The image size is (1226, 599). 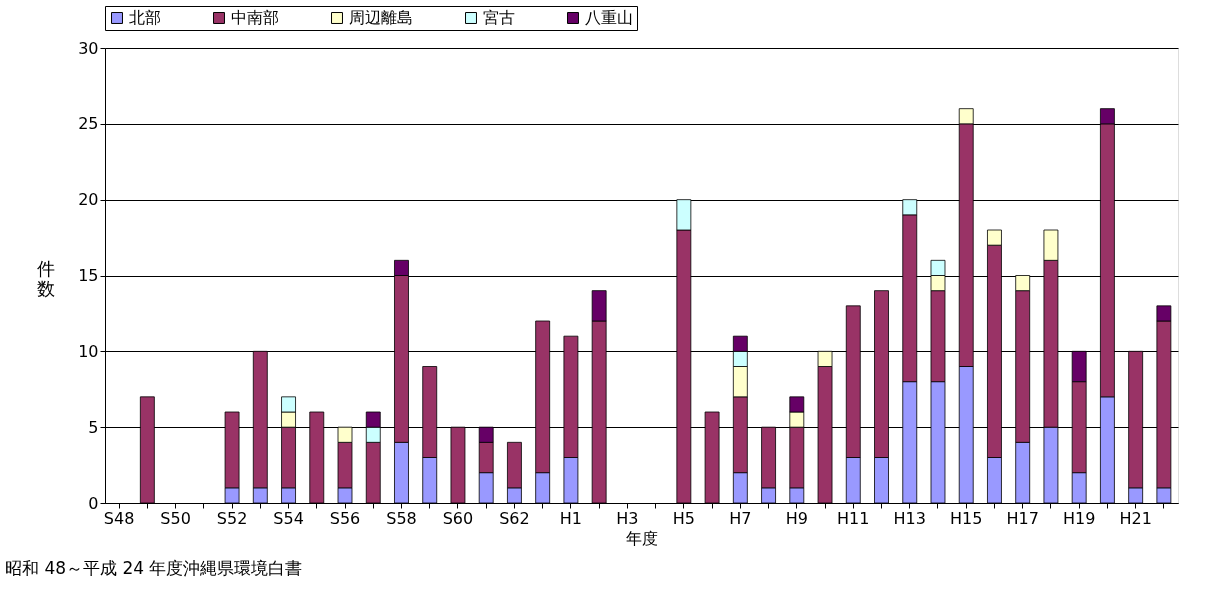 I want to click on x-tick-label: H1, so click(x=571, y=518).